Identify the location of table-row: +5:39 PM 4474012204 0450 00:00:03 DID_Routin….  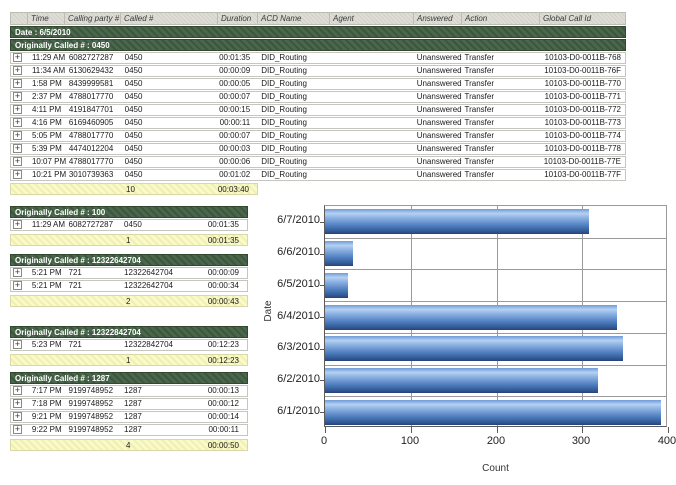
(318, 149).